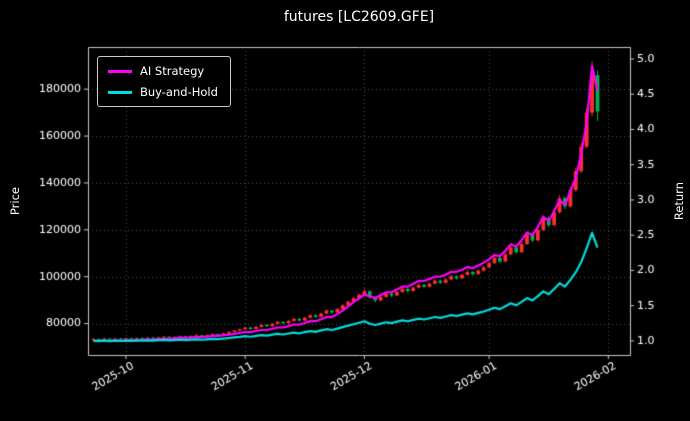 The width and height of the screenshot is (690, 421). I want to click on buy-and-hold-line-icon, so click(120, 92).